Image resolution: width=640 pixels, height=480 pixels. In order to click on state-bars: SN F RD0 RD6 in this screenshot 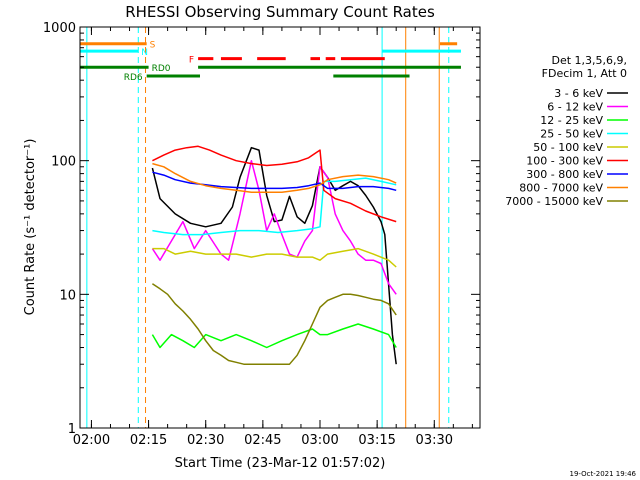, I will do `click(270, 62)`.